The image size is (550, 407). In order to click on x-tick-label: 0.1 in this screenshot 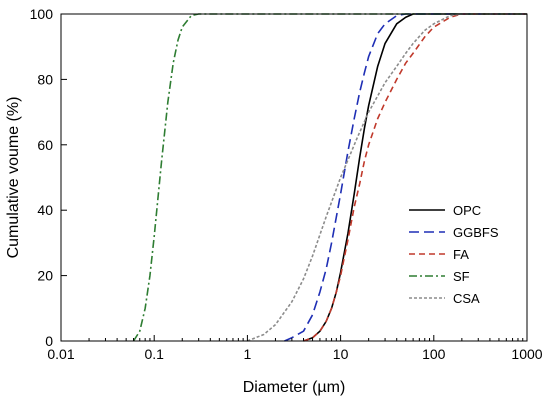, I will do `click(154, 354)`.